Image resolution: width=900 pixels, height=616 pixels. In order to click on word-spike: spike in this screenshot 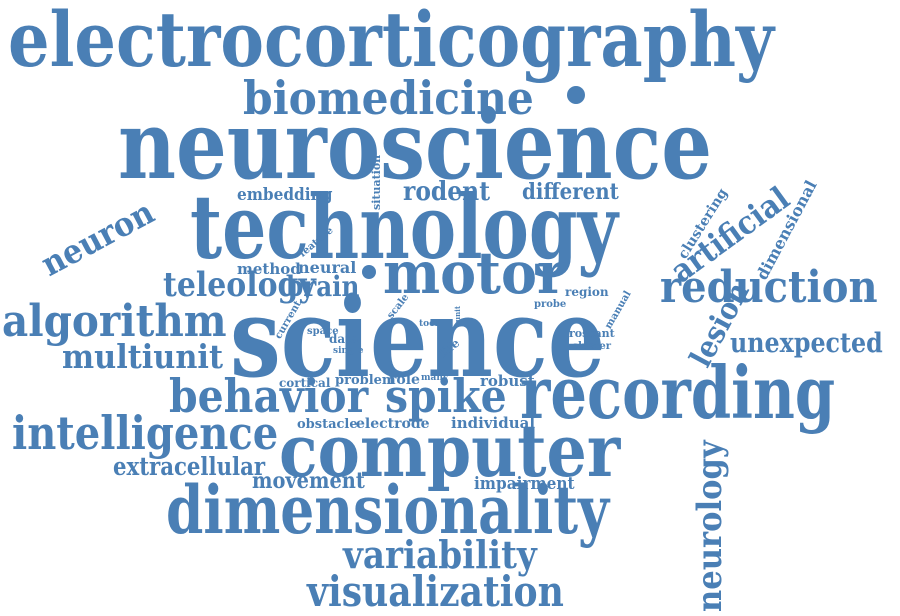, I will do `click(446, 396)`.